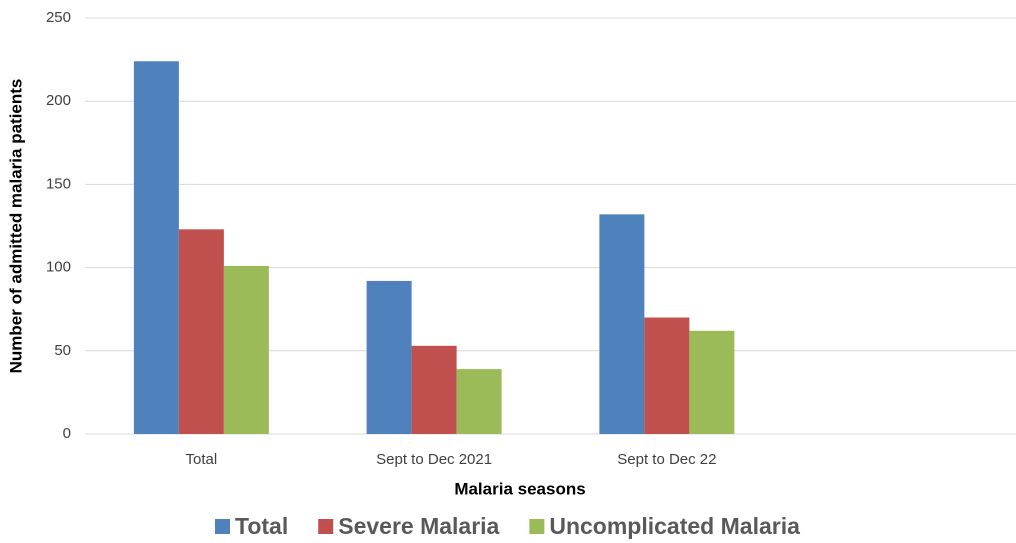  I want to click on y-tick-label: 150, so click(58, 183).